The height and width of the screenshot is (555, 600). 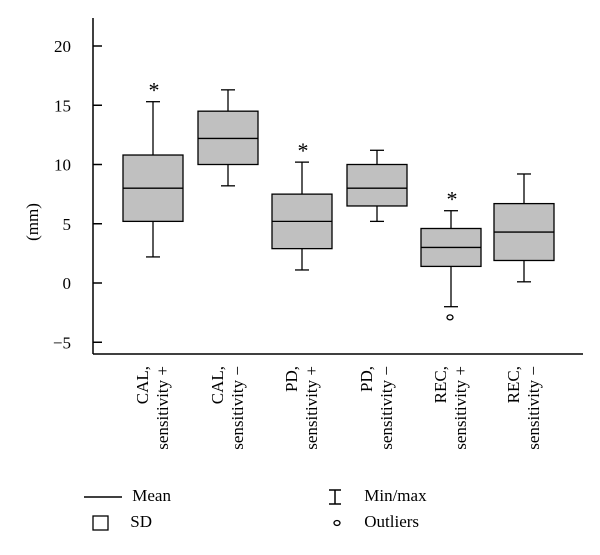 I want to click on minmax-whisker-icon, so click(x=335, y=497).